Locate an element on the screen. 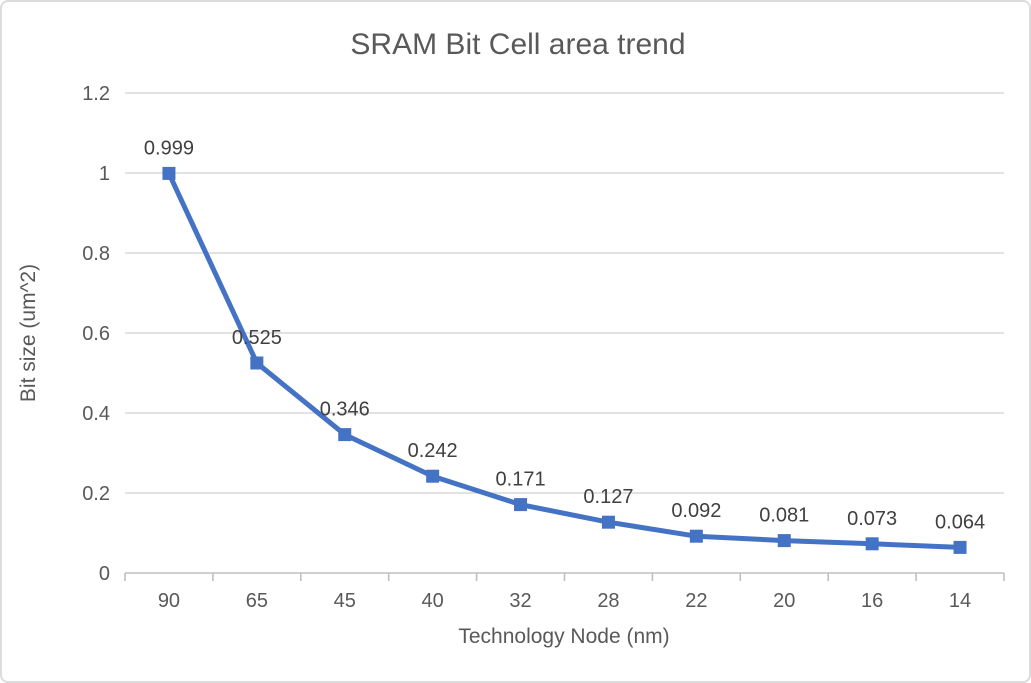 This screenshot has width=1031, height=683. data-label: 0.073 is located at coordinates (872, 519).